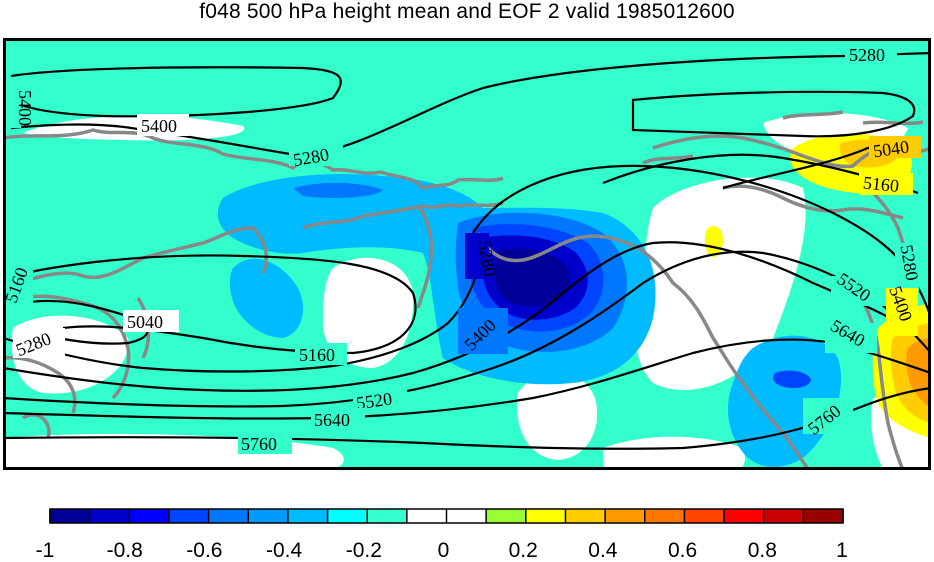 The height and width of the screenshot is (562, 934). What do you see at coordinates (532, 277) in the screenshot?
I see `anomaly-blue-center-core` at bounding box center [532, 277].